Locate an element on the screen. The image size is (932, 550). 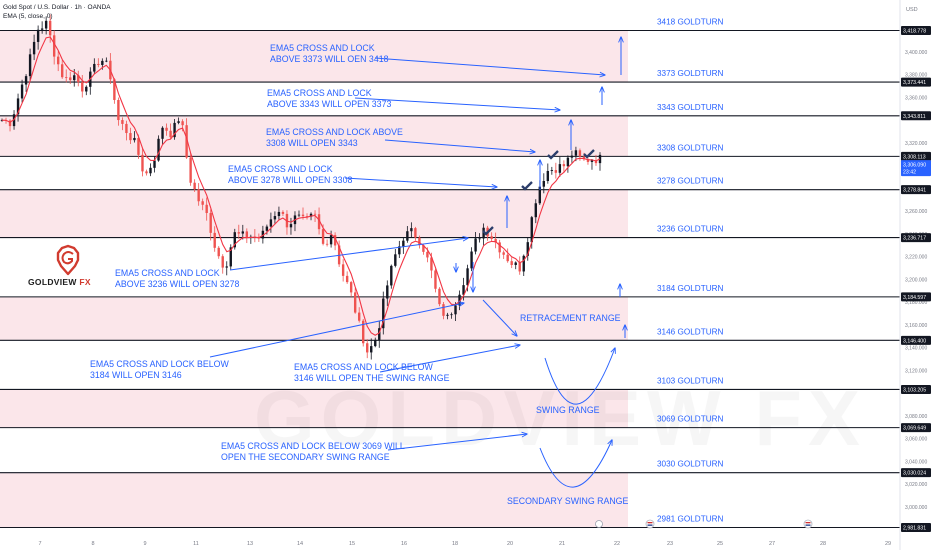
x-tick-label-11: 22 is located at coordinates (617, 544).